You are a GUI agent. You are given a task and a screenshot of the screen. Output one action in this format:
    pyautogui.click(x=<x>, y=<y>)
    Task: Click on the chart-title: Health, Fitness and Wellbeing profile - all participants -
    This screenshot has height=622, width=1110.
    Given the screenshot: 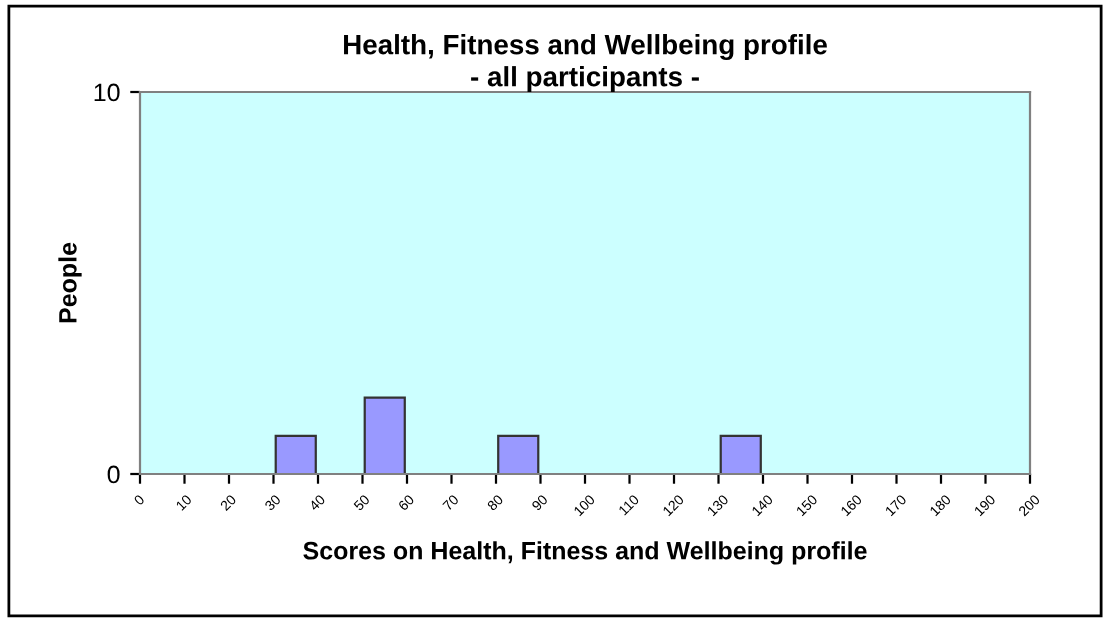 What is the action you would take?
    pyautogui.click(x=585, y=63)
    